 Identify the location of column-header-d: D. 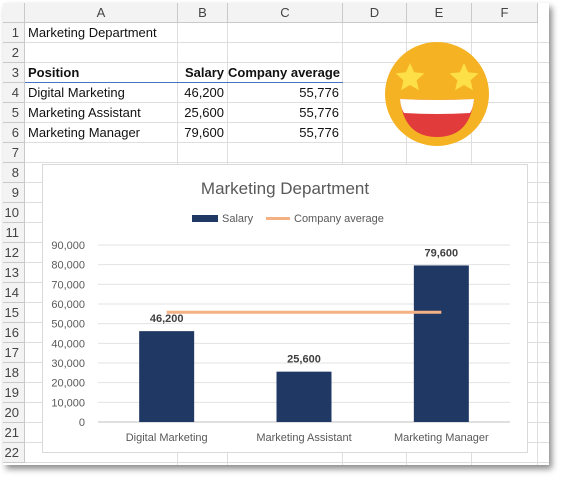
(375, 13).